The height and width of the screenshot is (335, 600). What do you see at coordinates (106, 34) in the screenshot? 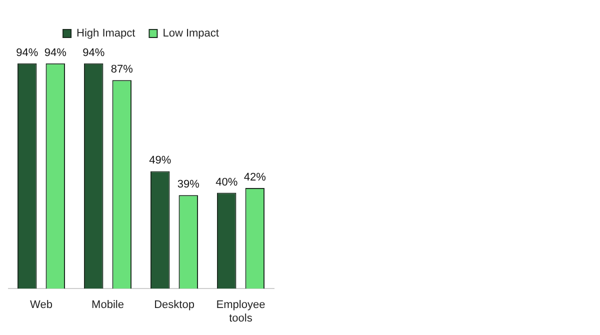
I see `legend-label: High Imapct` at bounding box center [106, 34].